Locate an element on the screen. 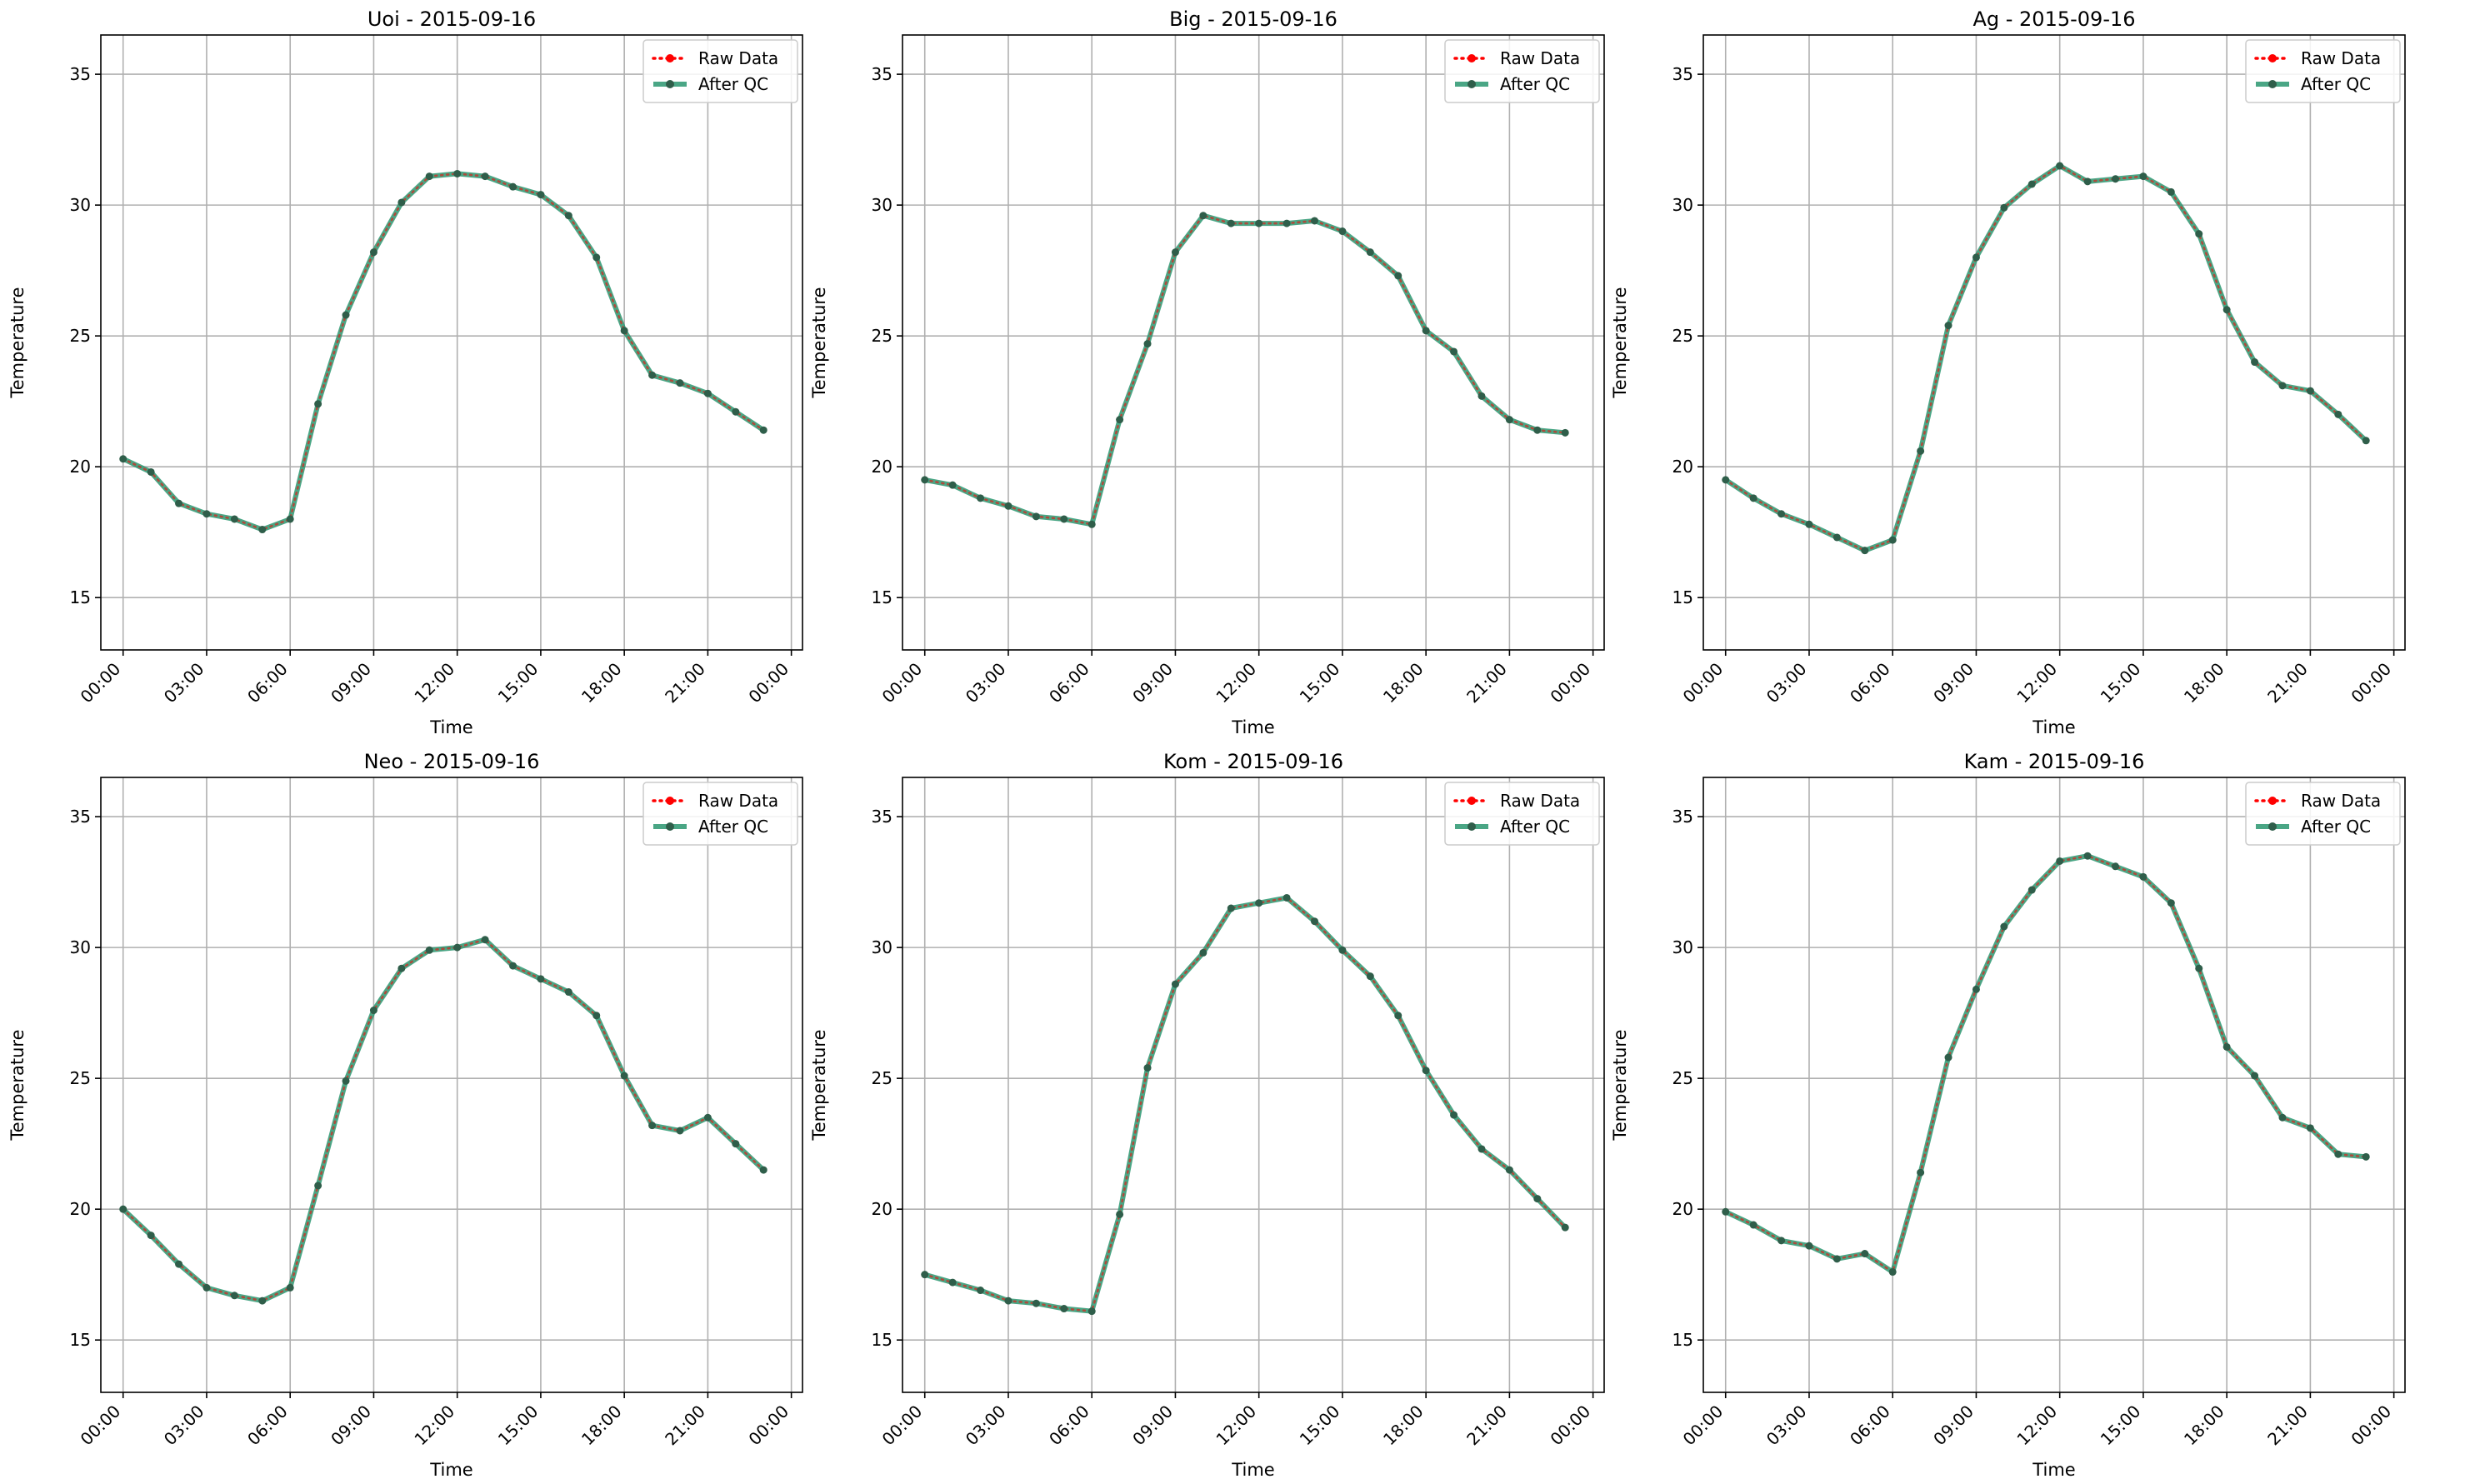 This screenshot has height=1484, width=2485. subplot-title: Neo - 2015-09-16 is located at coordinates (452, 761).